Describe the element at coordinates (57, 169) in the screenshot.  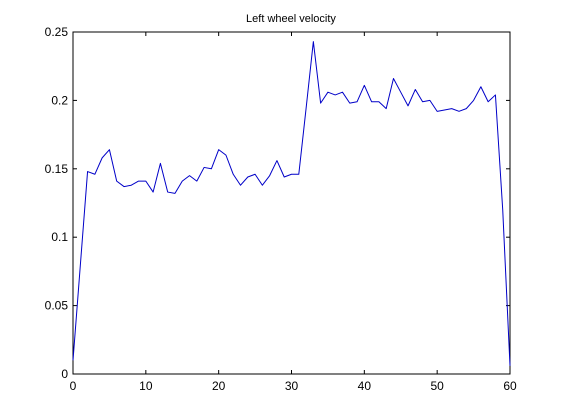
I see `y-tick-label: 0.15` at that location.